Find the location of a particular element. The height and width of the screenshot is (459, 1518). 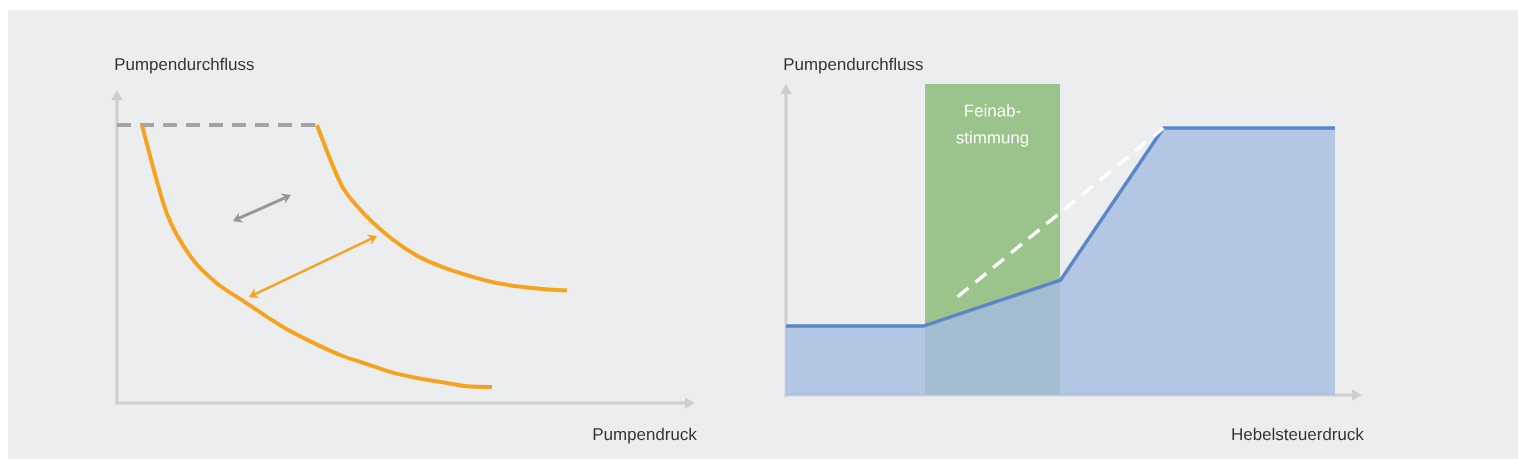

x-axis-title: Hebelsteuerdruck is located at coordinates (1298, 434).